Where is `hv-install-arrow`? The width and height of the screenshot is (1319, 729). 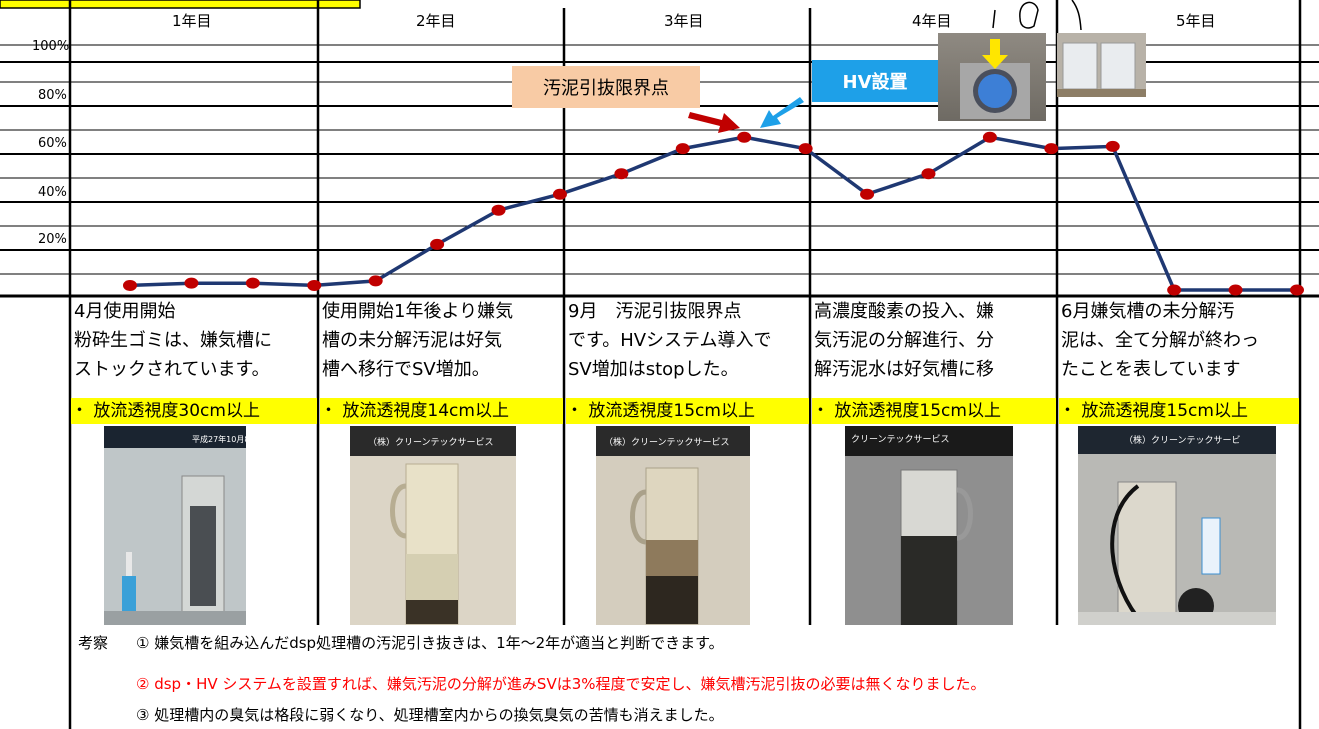
hv-install-arrow is located at coordinates (782, 112).